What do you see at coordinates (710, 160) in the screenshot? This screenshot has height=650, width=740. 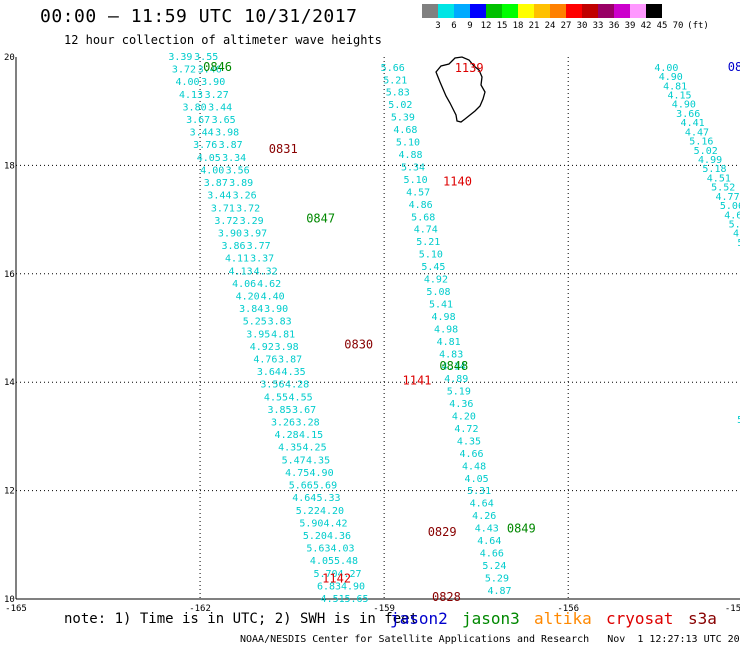 I see `wave-height-value: 4.99` at bounding box center [710, 160].